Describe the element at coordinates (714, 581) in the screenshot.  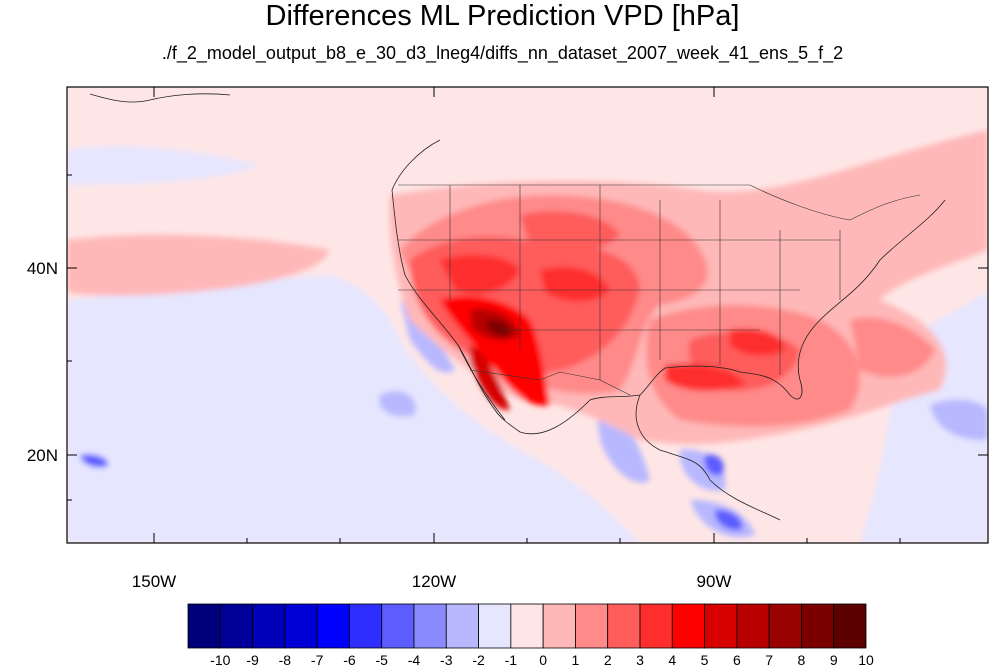
I see `lon-label-90w: 90W` at that location.